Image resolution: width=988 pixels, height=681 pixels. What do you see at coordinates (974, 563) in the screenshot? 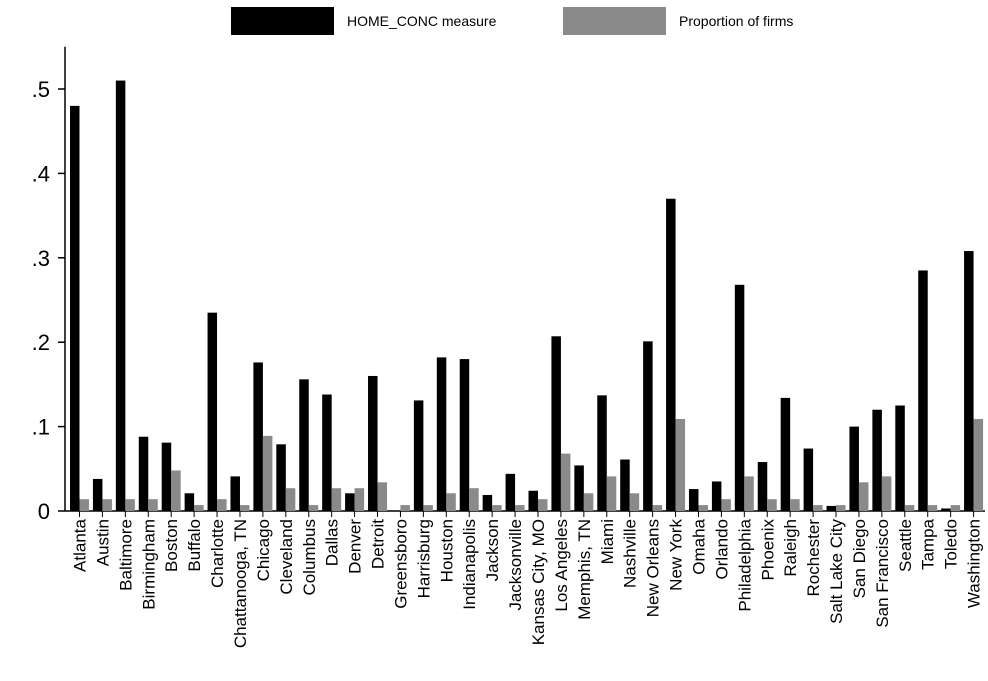
I see `x-tick-label: Washington` at bounding box center [974, 563].